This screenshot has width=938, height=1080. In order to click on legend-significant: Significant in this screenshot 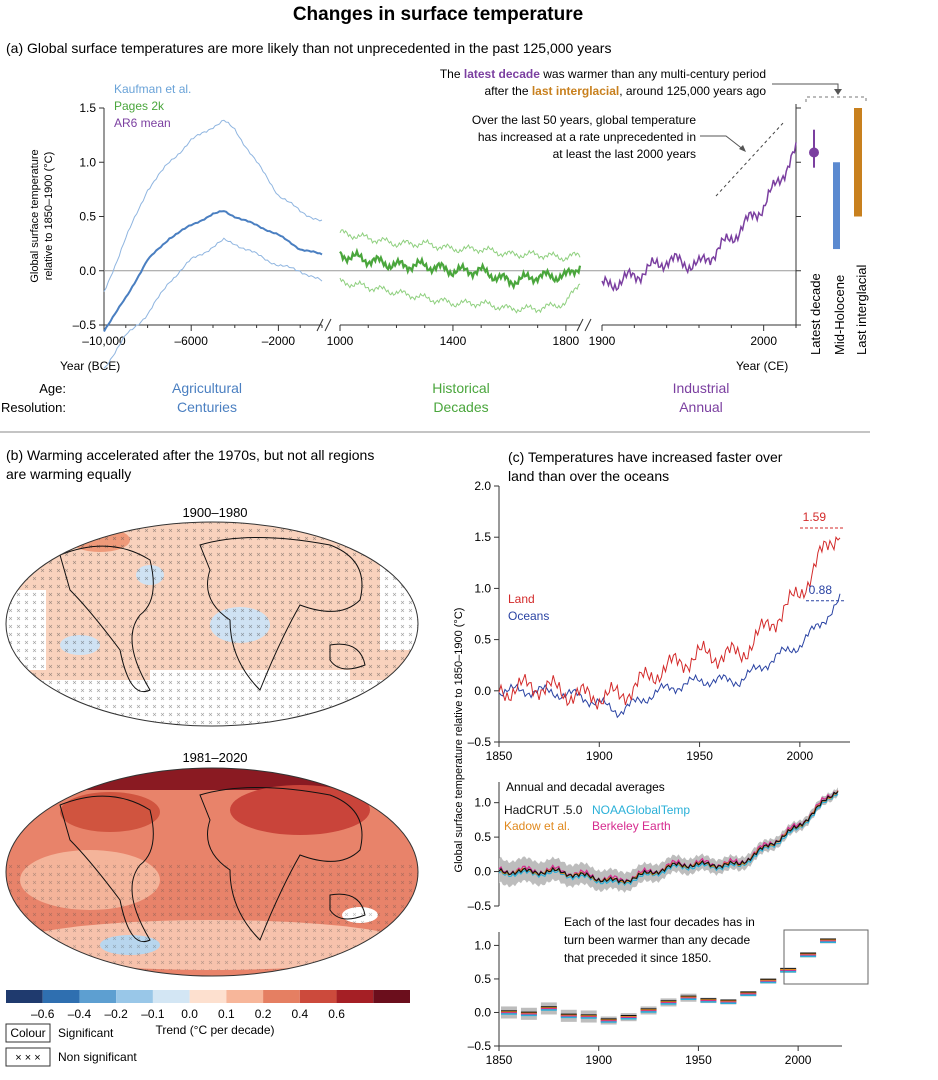, I will do `click(86, 1033)`.